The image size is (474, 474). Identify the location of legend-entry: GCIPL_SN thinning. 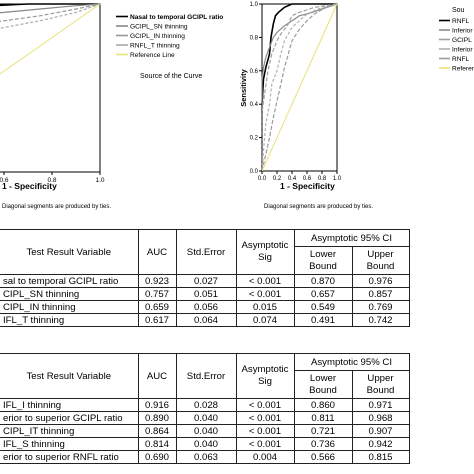
(159, 27).